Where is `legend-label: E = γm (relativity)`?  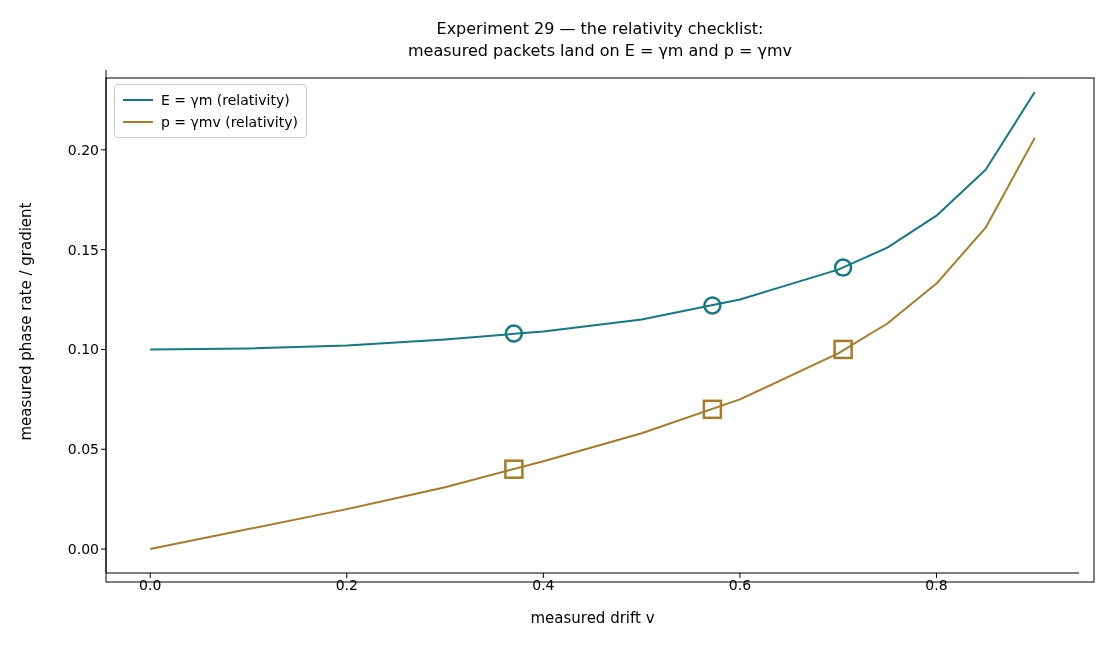 legend-label: E = γm (relativity) is located at coordinates (225, 100).